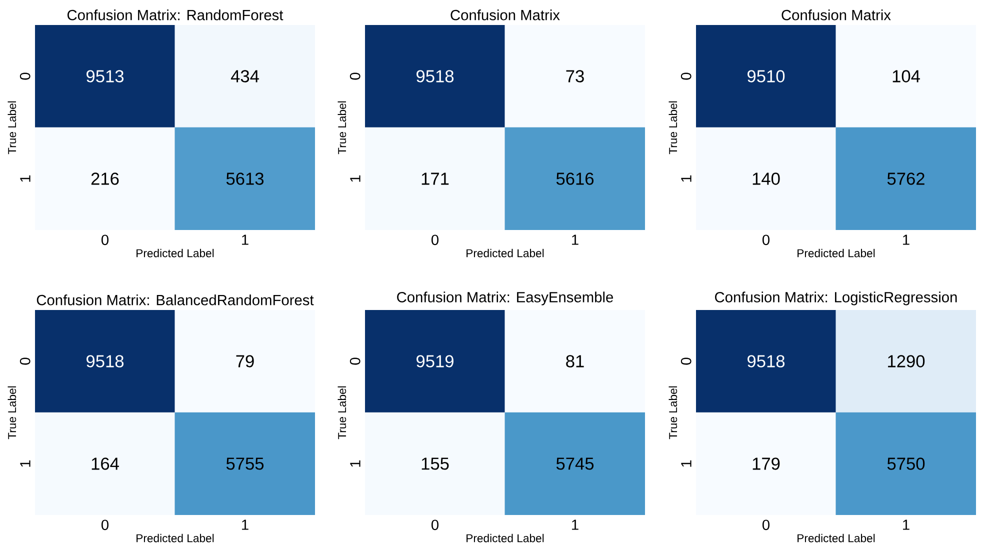 The height and width of the screenshot is (555, 992). Describe the element at coordinates (766, 464) in the screenshot. I see `data-label: 179` at that location.